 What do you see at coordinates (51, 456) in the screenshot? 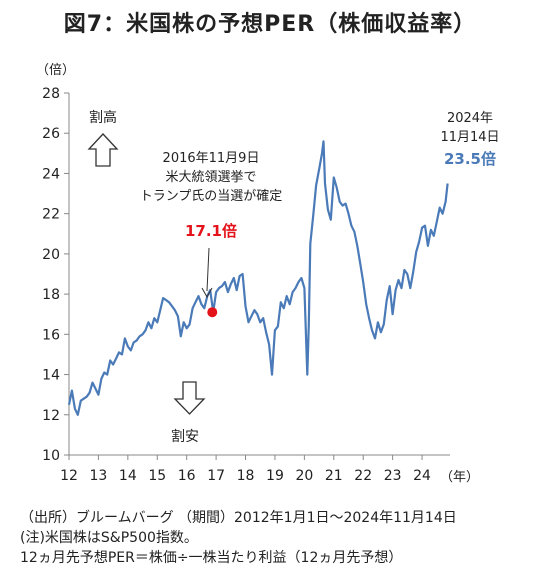
I see `y-tick-label: 10` at bounding box center [51, 456].